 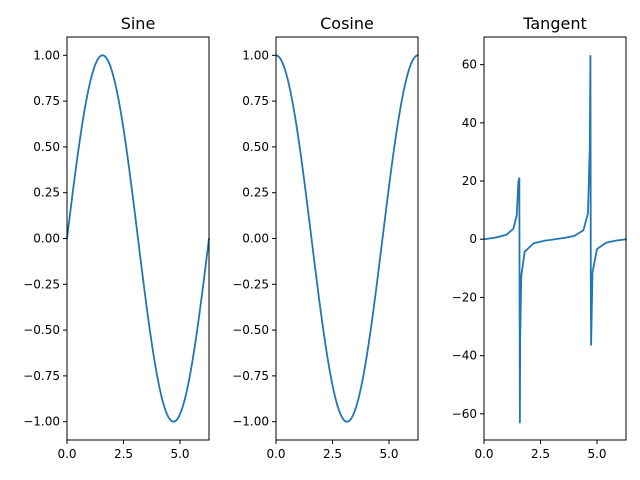 I want to click on cosine-y-tick-label: −0.50, so click(x=250, y=330).